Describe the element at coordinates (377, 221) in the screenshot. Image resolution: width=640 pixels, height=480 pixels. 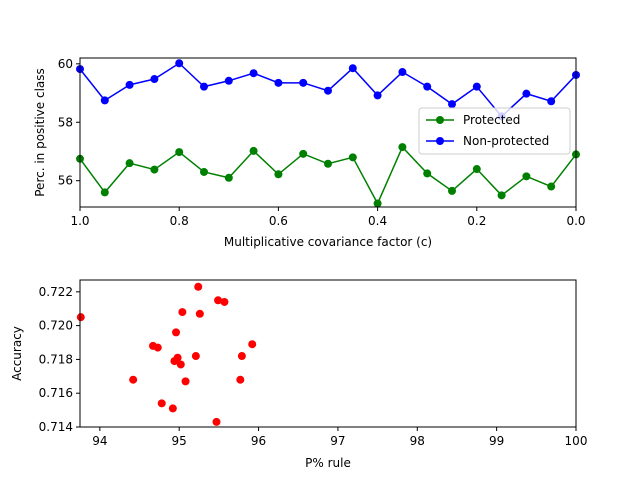
I see `x-tick-label: 0.4` at that location.